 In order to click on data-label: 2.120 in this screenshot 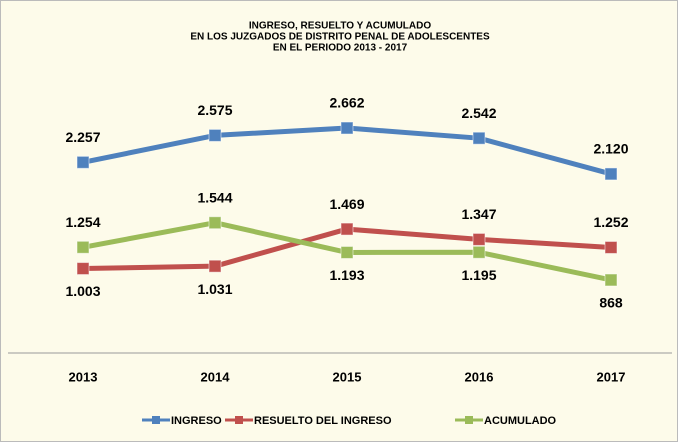, I will do `click(610, 149)`.